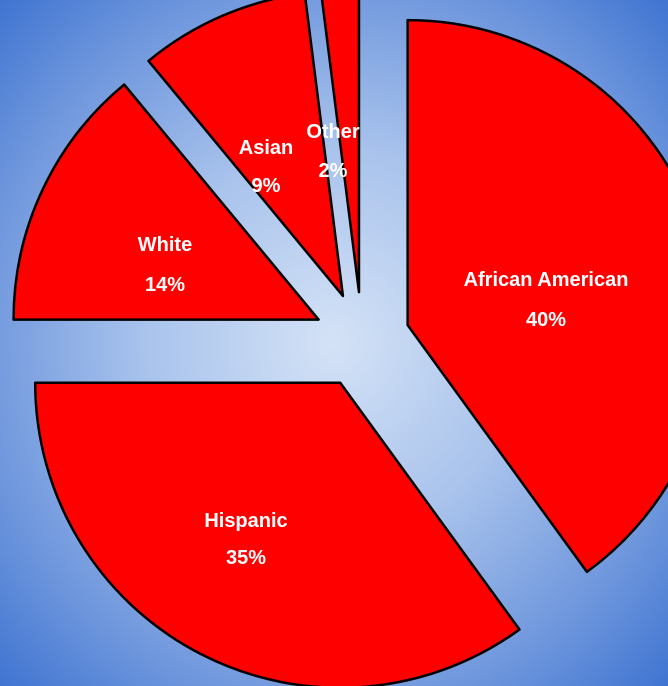 The image size is (668, 686). I want to click on slice-value-hispanic: 35%, so click(246, 558).